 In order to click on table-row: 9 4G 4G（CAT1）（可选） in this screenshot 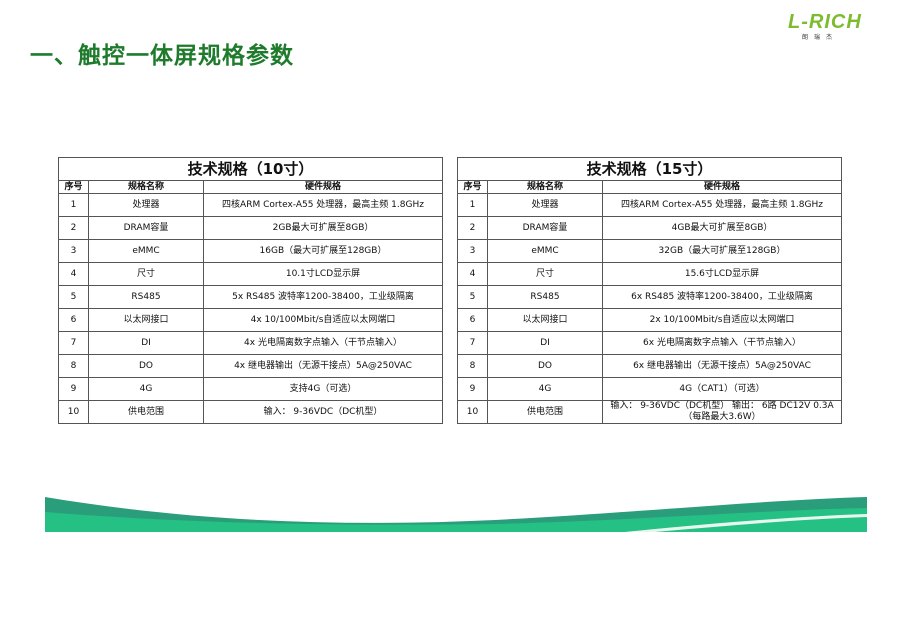, I will do `click(649, 389)`.